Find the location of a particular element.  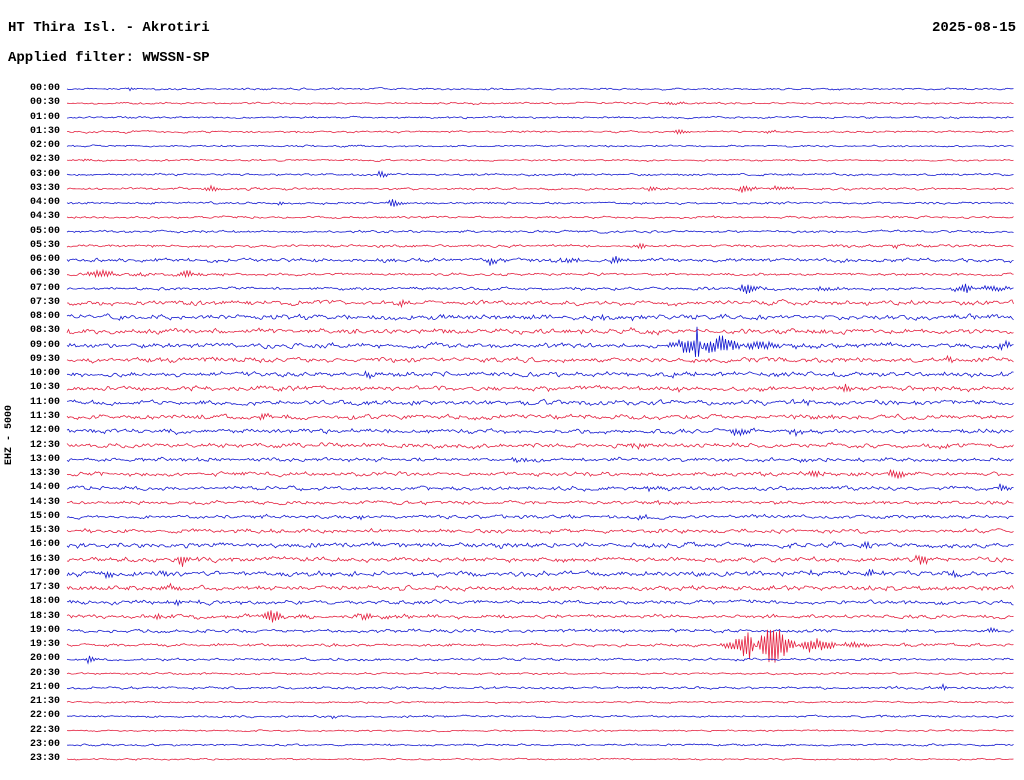

row-time-label: 09:30 is located at coordinates (44, 359).